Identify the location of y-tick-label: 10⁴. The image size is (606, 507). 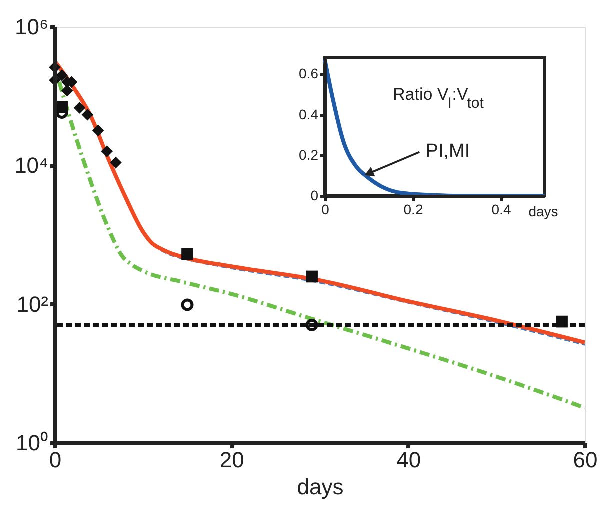
(31, 165).